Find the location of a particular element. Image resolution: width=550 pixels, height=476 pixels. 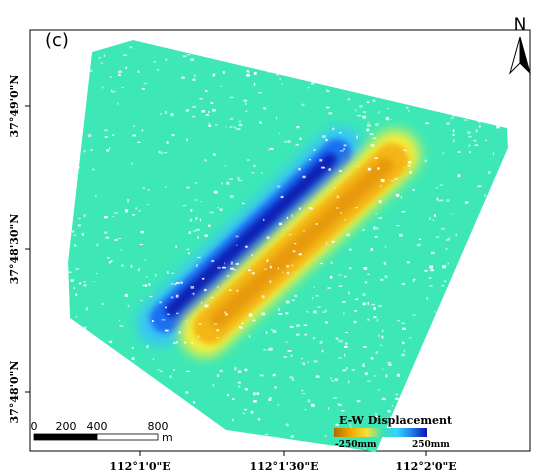

scale-unit: m is located at coordinates (167, 437).